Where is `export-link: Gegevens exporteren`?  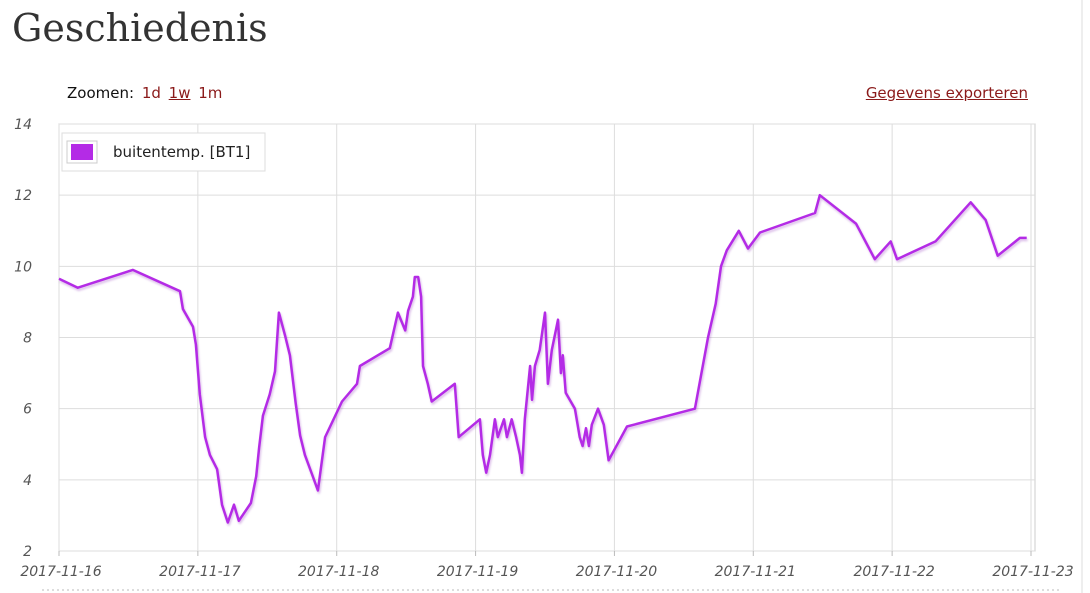 export-link: Gegevens exporteren is located at coordinates (946, 93).